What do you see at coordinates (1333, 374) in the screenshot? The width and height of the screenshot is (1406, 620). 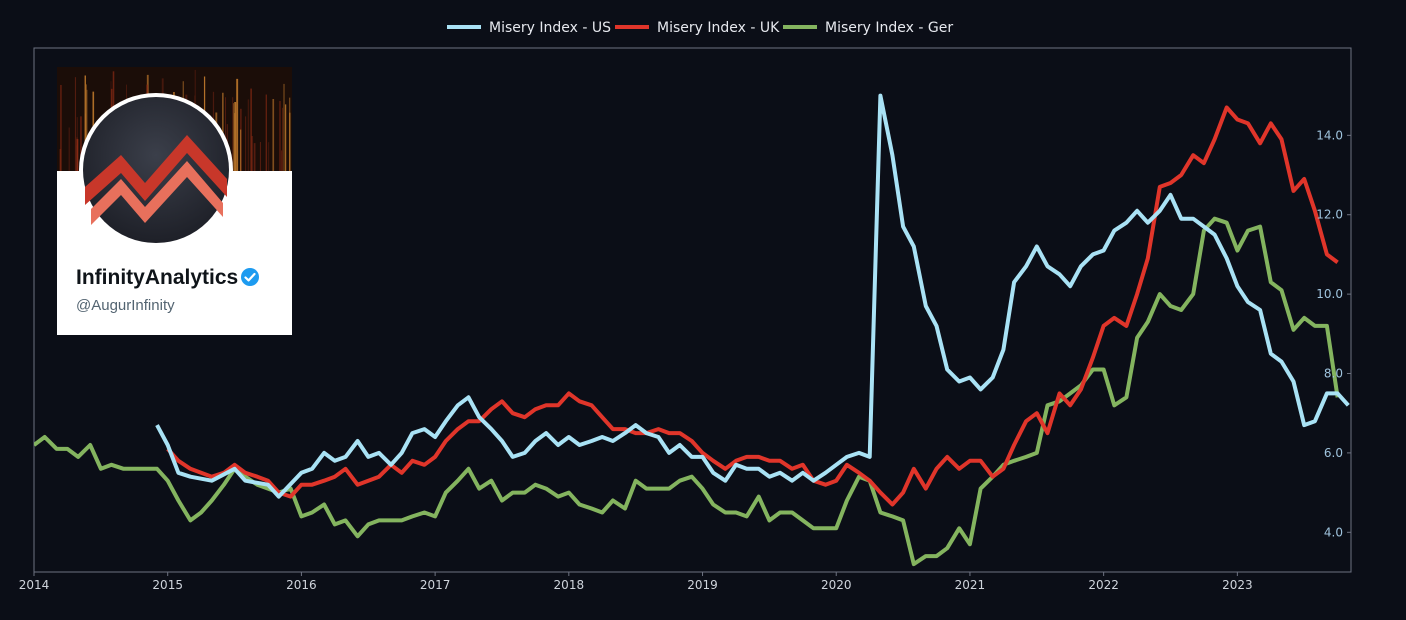 I see `y-tick-label: 8.0` at bounding box center [1333, 374].